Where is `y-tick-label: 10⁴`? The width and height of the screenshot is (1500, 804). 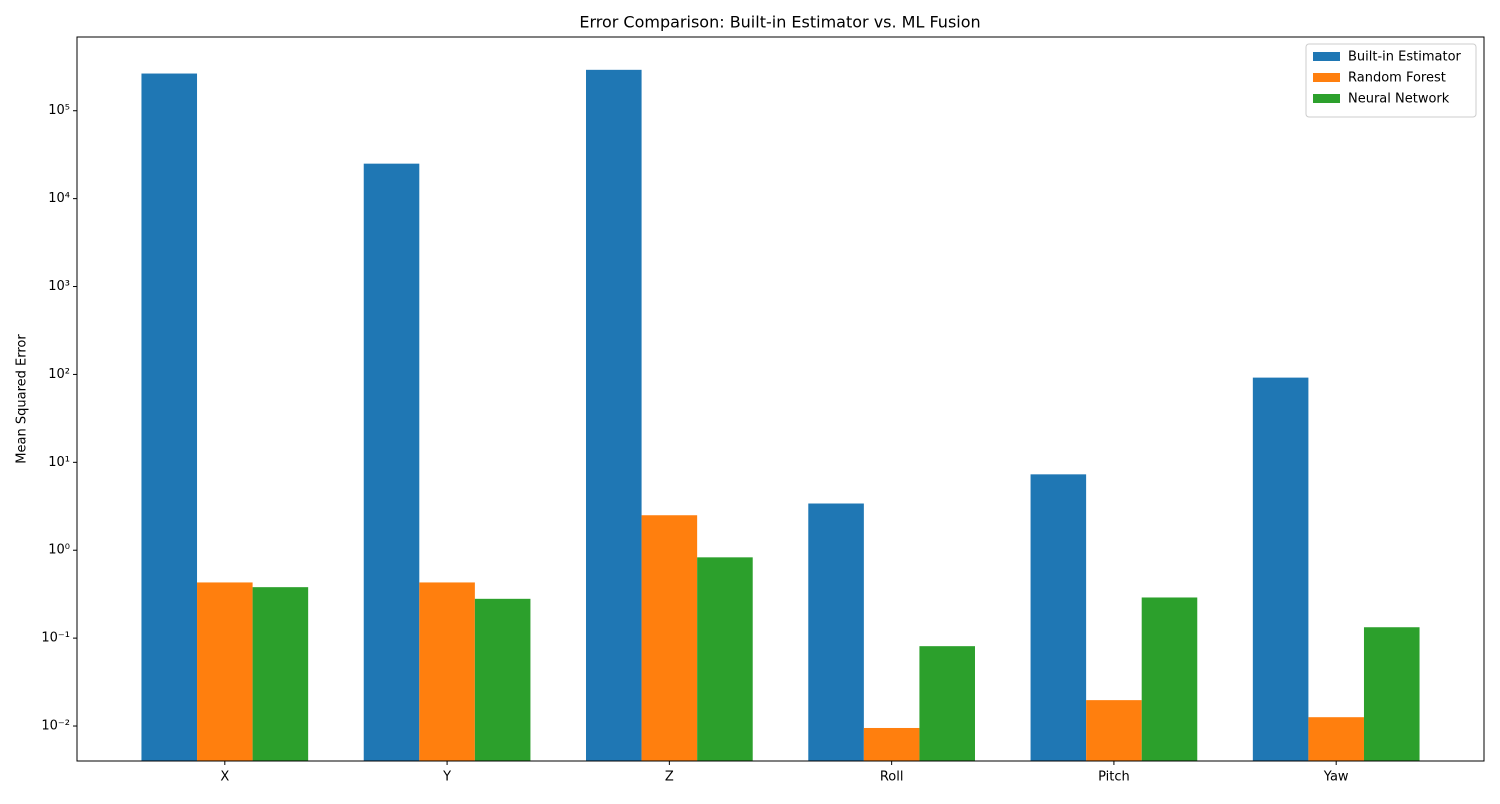
y-tick-label: 10⁴ is located at coordinates (59, 198).